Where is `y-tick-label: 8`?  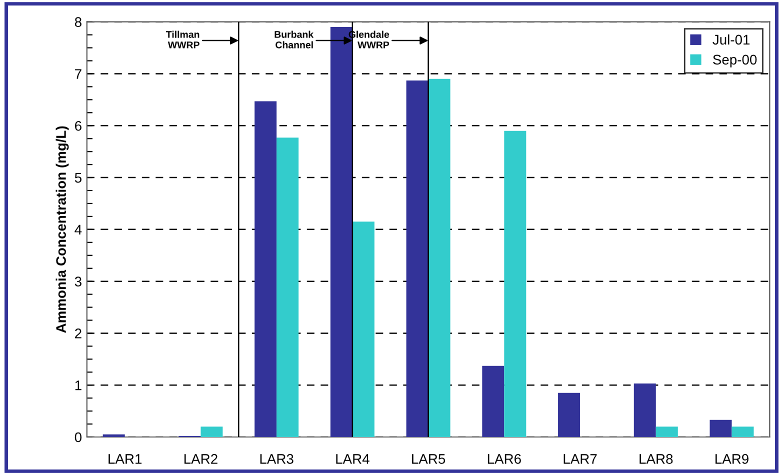 y-tick-label: 8 is located at coordinates (78, 22).